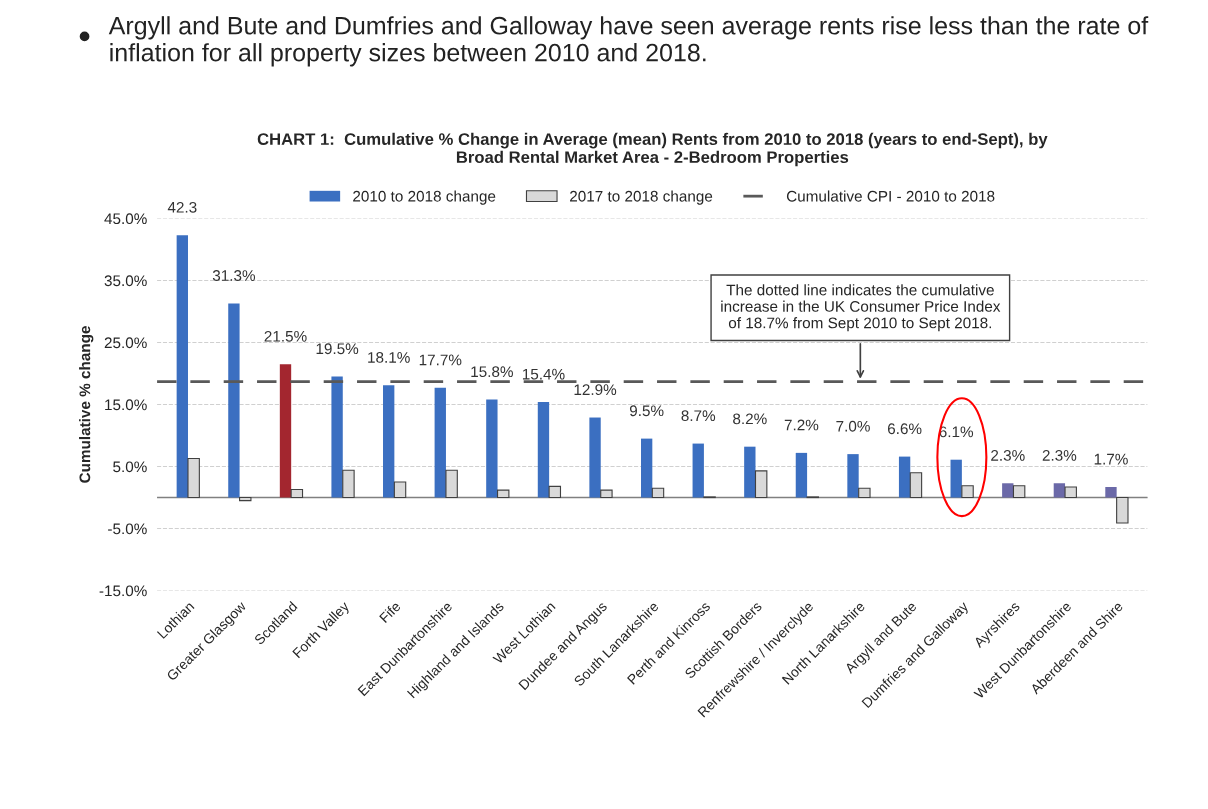 The image size is (1208, 809). Describe the element at coordinates (698, 416) in the screenshot. I see `data-label: 8.7%` at that location.